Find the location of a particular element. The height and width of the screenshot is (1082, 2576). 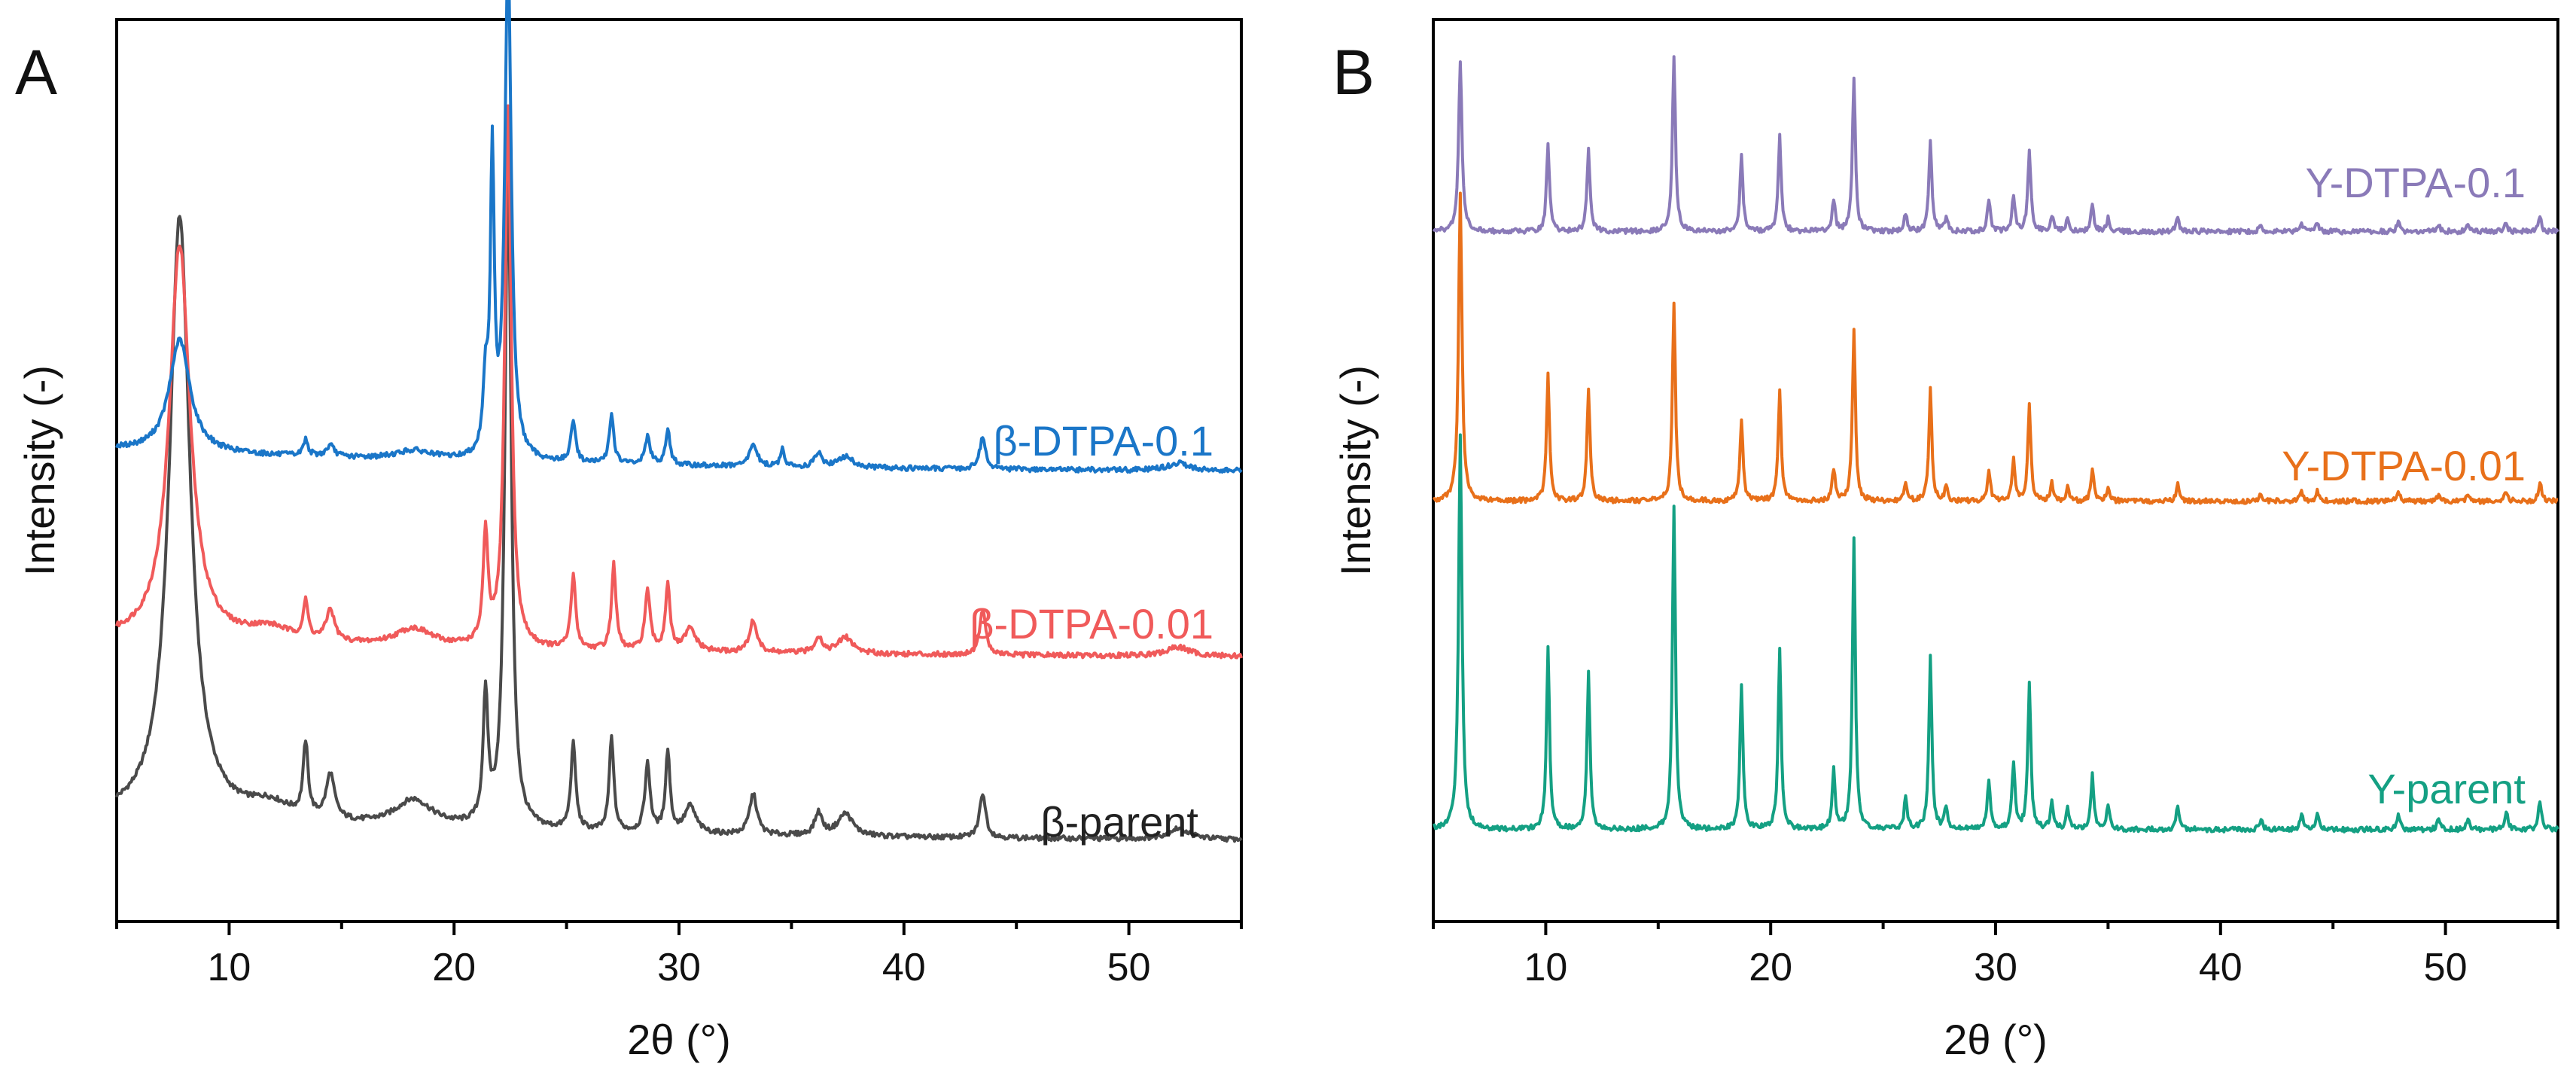

panel-a-x-tick-label: 30 is located at coordinates (679, 967).